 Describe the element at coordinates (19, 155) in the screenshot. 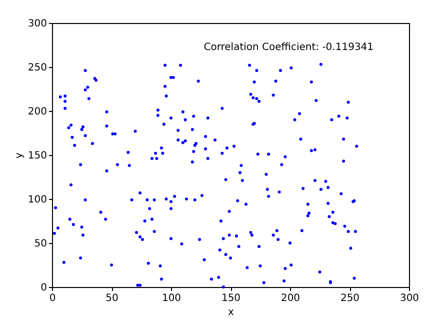

I see `y-axis-title: y` at that location.